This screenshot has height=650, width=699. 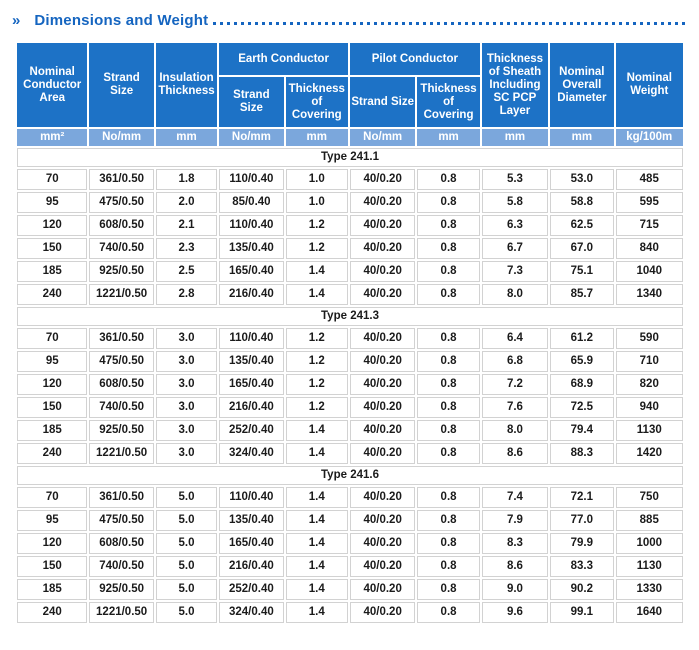 What do you see at coordinates (649, 271) in the screenshot?
I see `table-cell: 1040` at bounding box center [649, 271].